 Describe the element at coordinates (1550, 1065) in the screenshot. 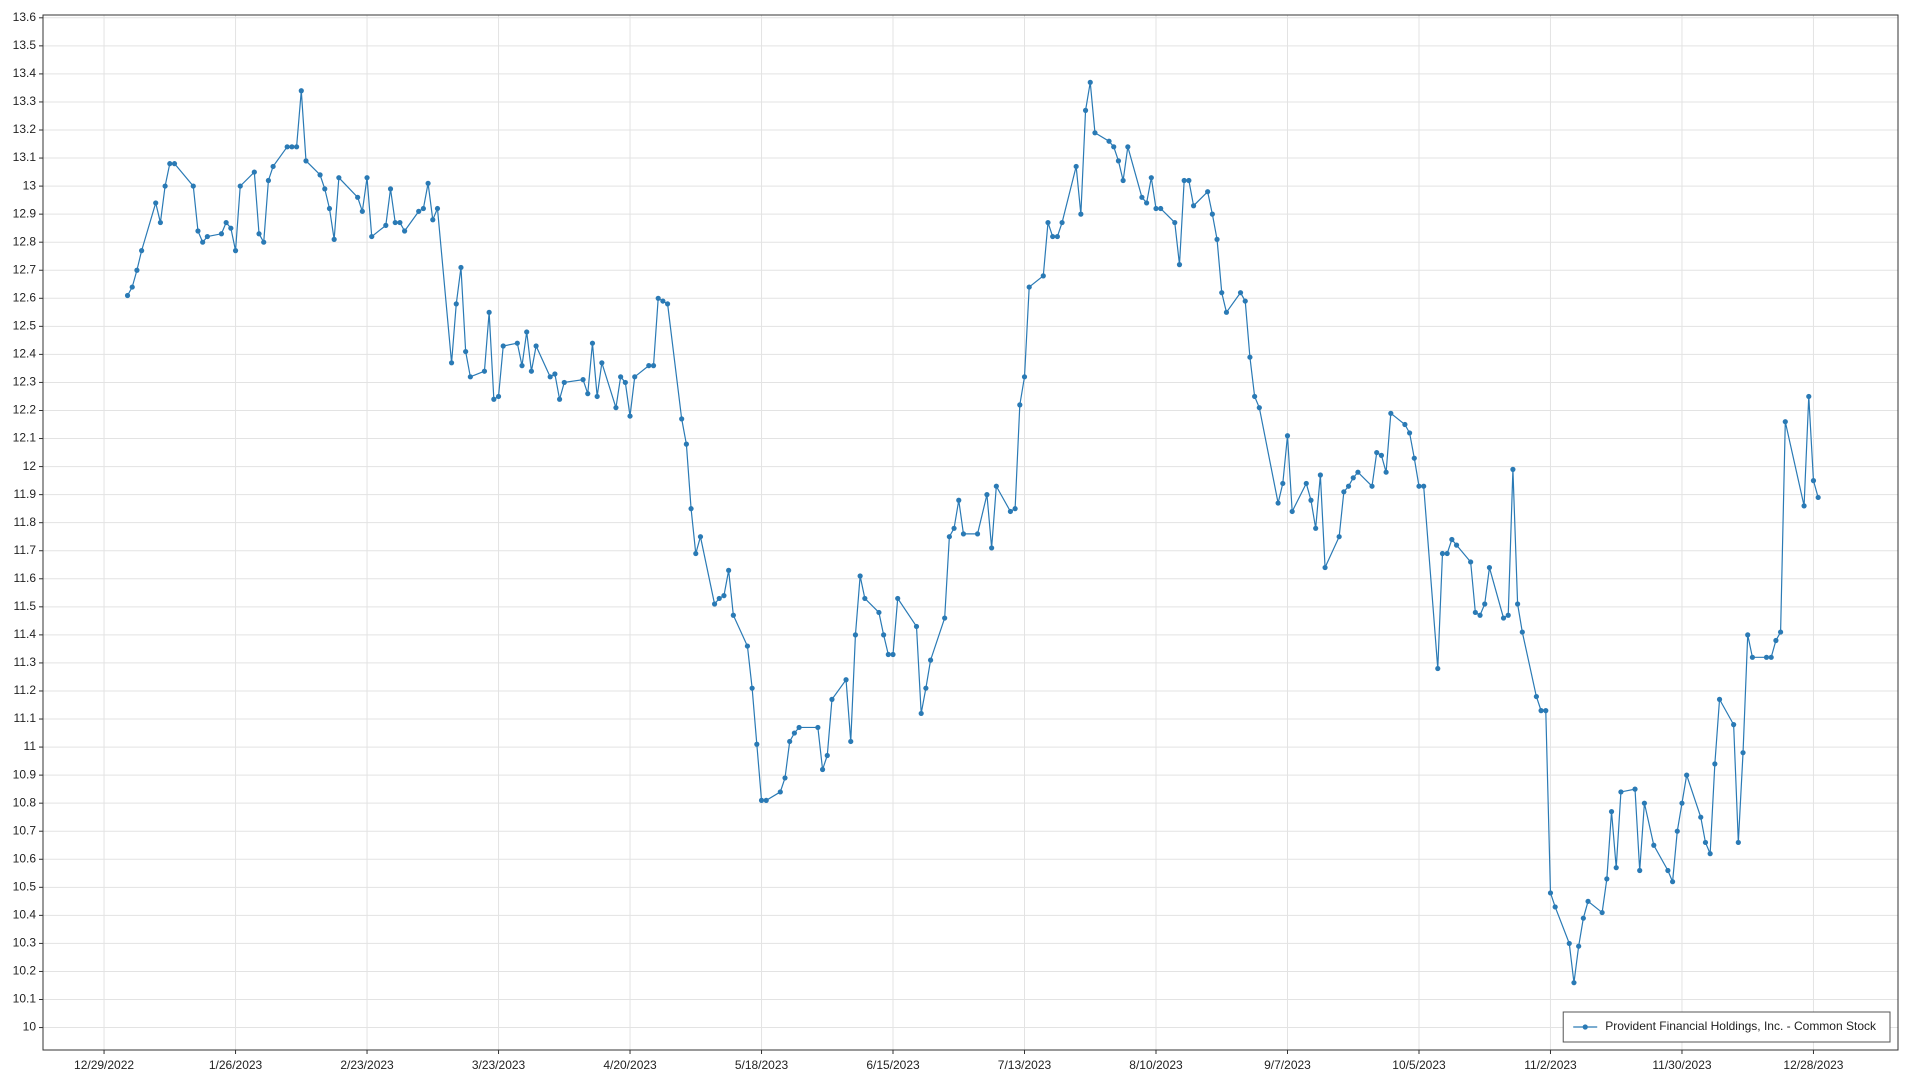

I see `x-tick-label: 11/2/2023` at that location.